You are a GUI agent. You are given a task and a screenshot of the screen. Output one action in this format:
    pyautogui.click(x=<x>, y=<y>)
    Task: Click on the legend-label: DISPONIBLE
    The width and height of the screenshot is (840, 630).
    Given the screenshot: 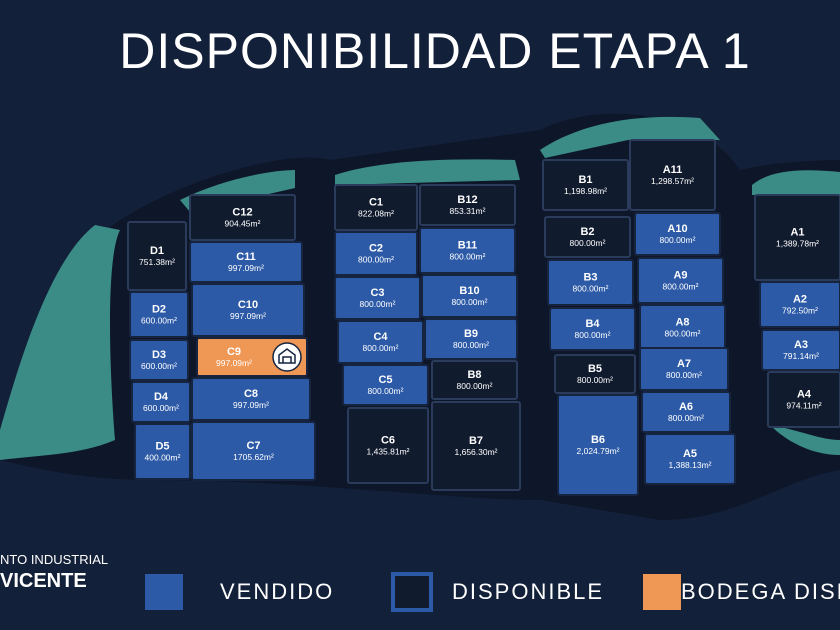 What is the action you would take?
    pyautogui.click(x=528, y=591)
    